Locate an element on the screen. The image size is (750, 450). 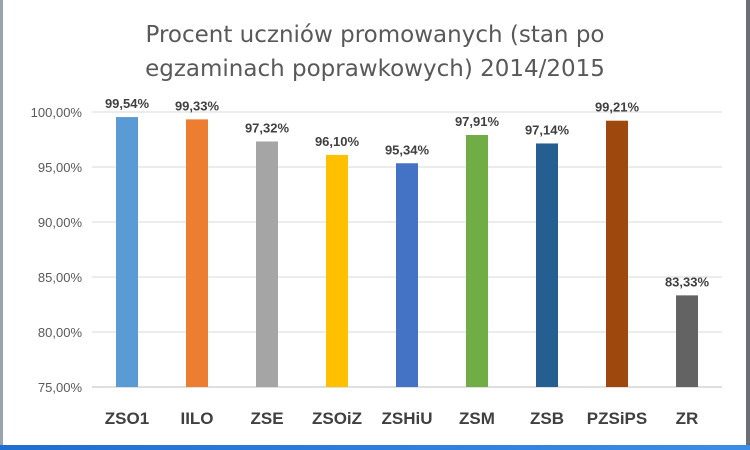
bar-pzsips is located at coordinates (617, 253).